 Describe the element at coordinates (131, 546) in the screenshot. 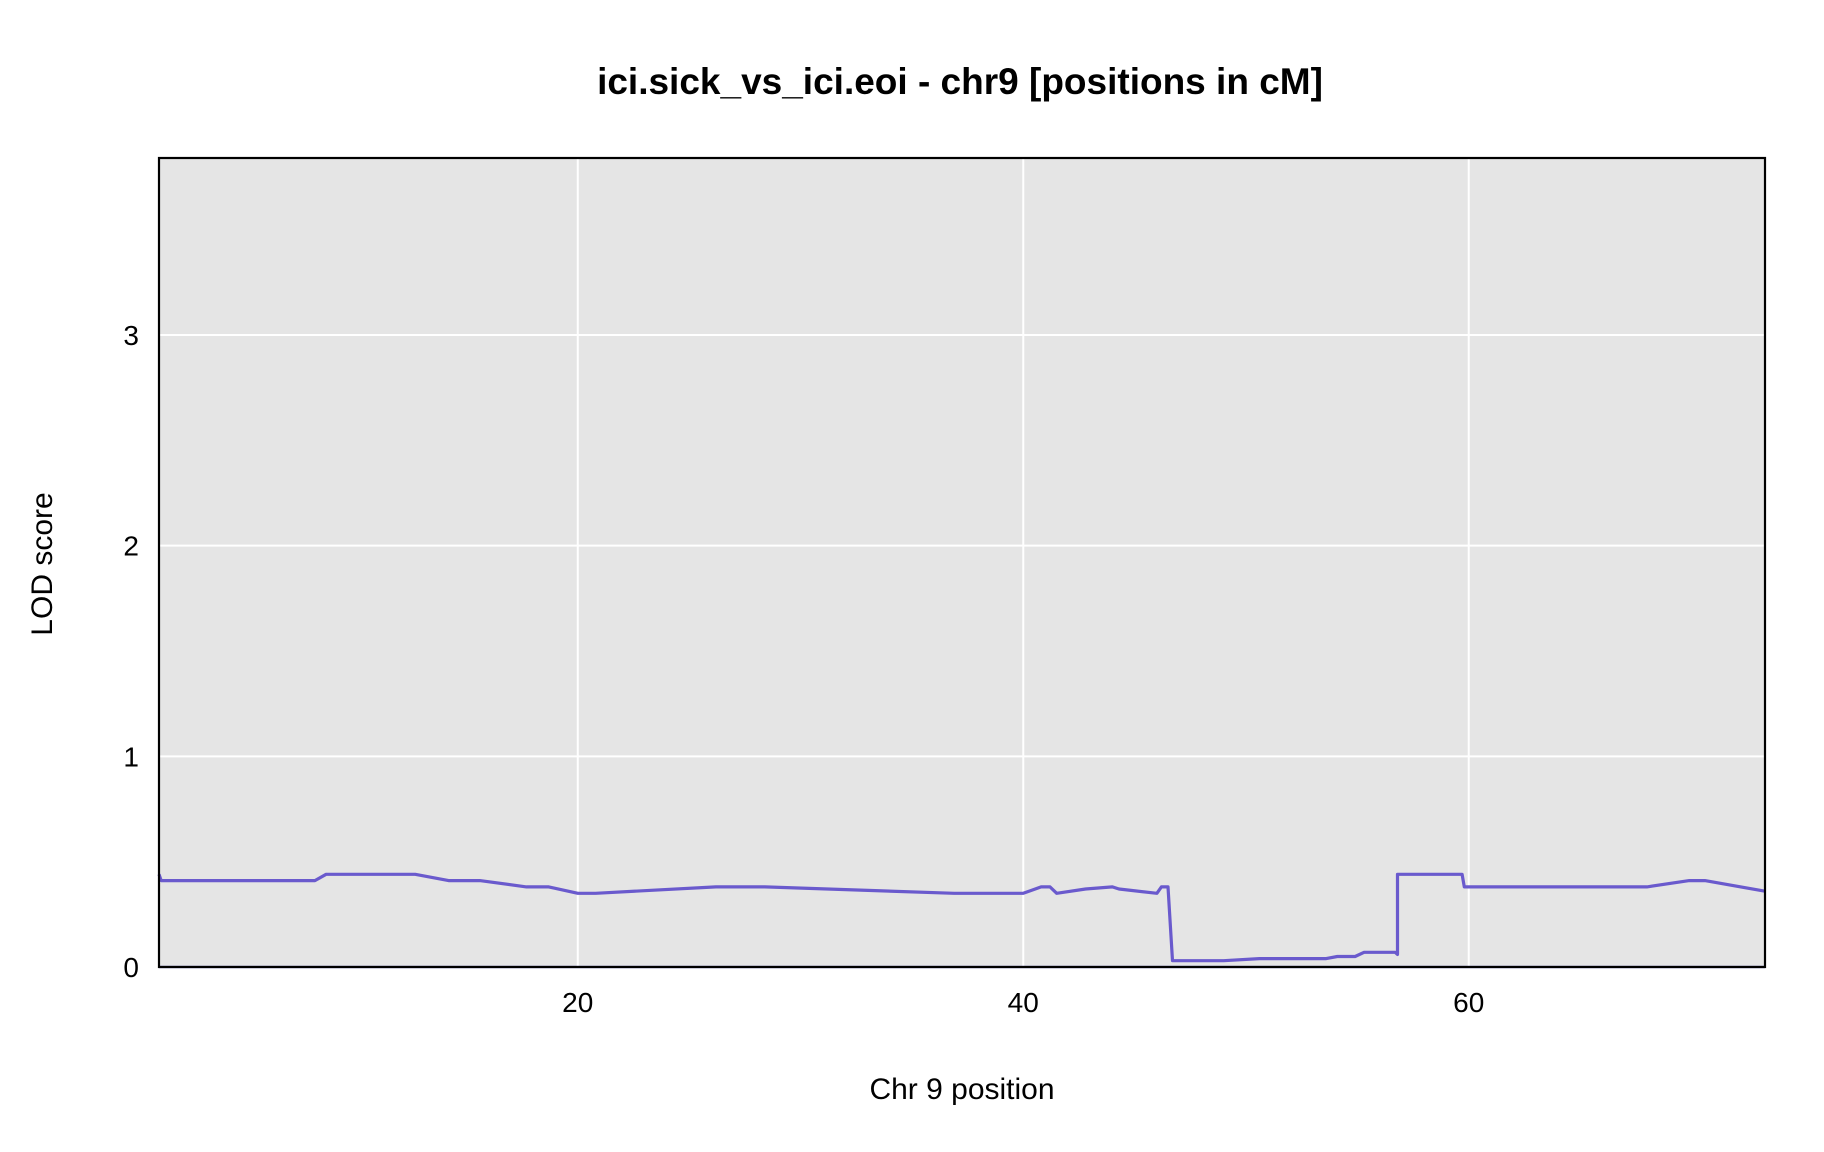

I see `y-tick-label: 2` at that location.